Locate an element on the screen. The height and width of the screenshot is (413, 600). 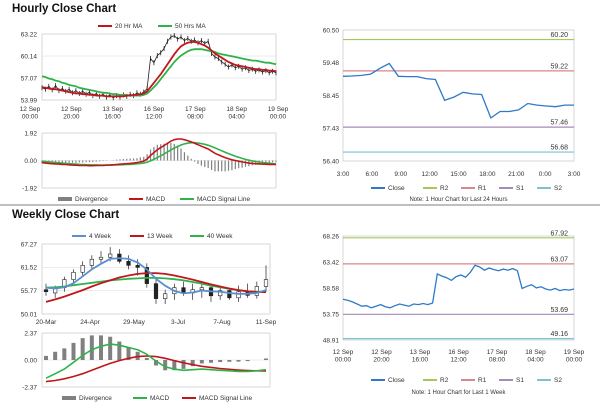
hourly-price-x-tick: 13 Sep 16:00 is located at coordinates (112, 113).